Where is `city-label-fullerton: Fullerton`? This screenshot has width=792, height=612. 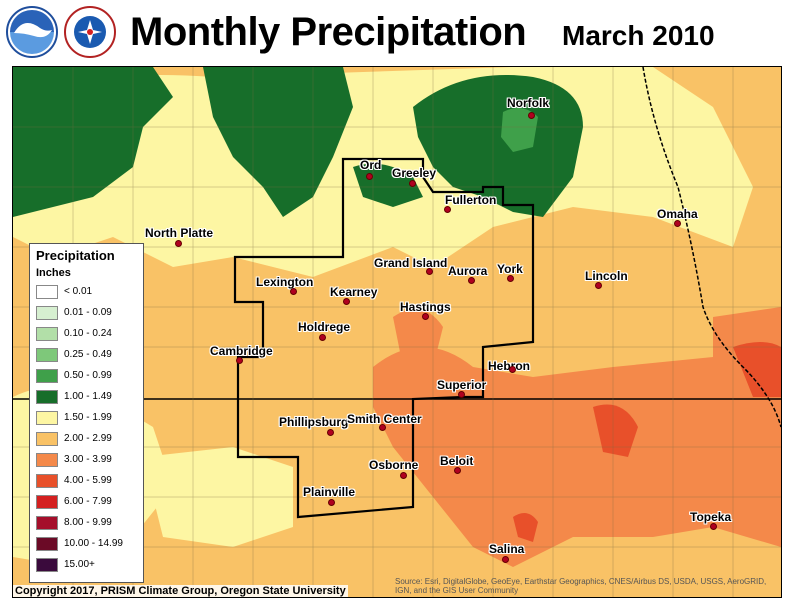
city-label-fullerton: Fullerton is located at coordinates (471, 200).